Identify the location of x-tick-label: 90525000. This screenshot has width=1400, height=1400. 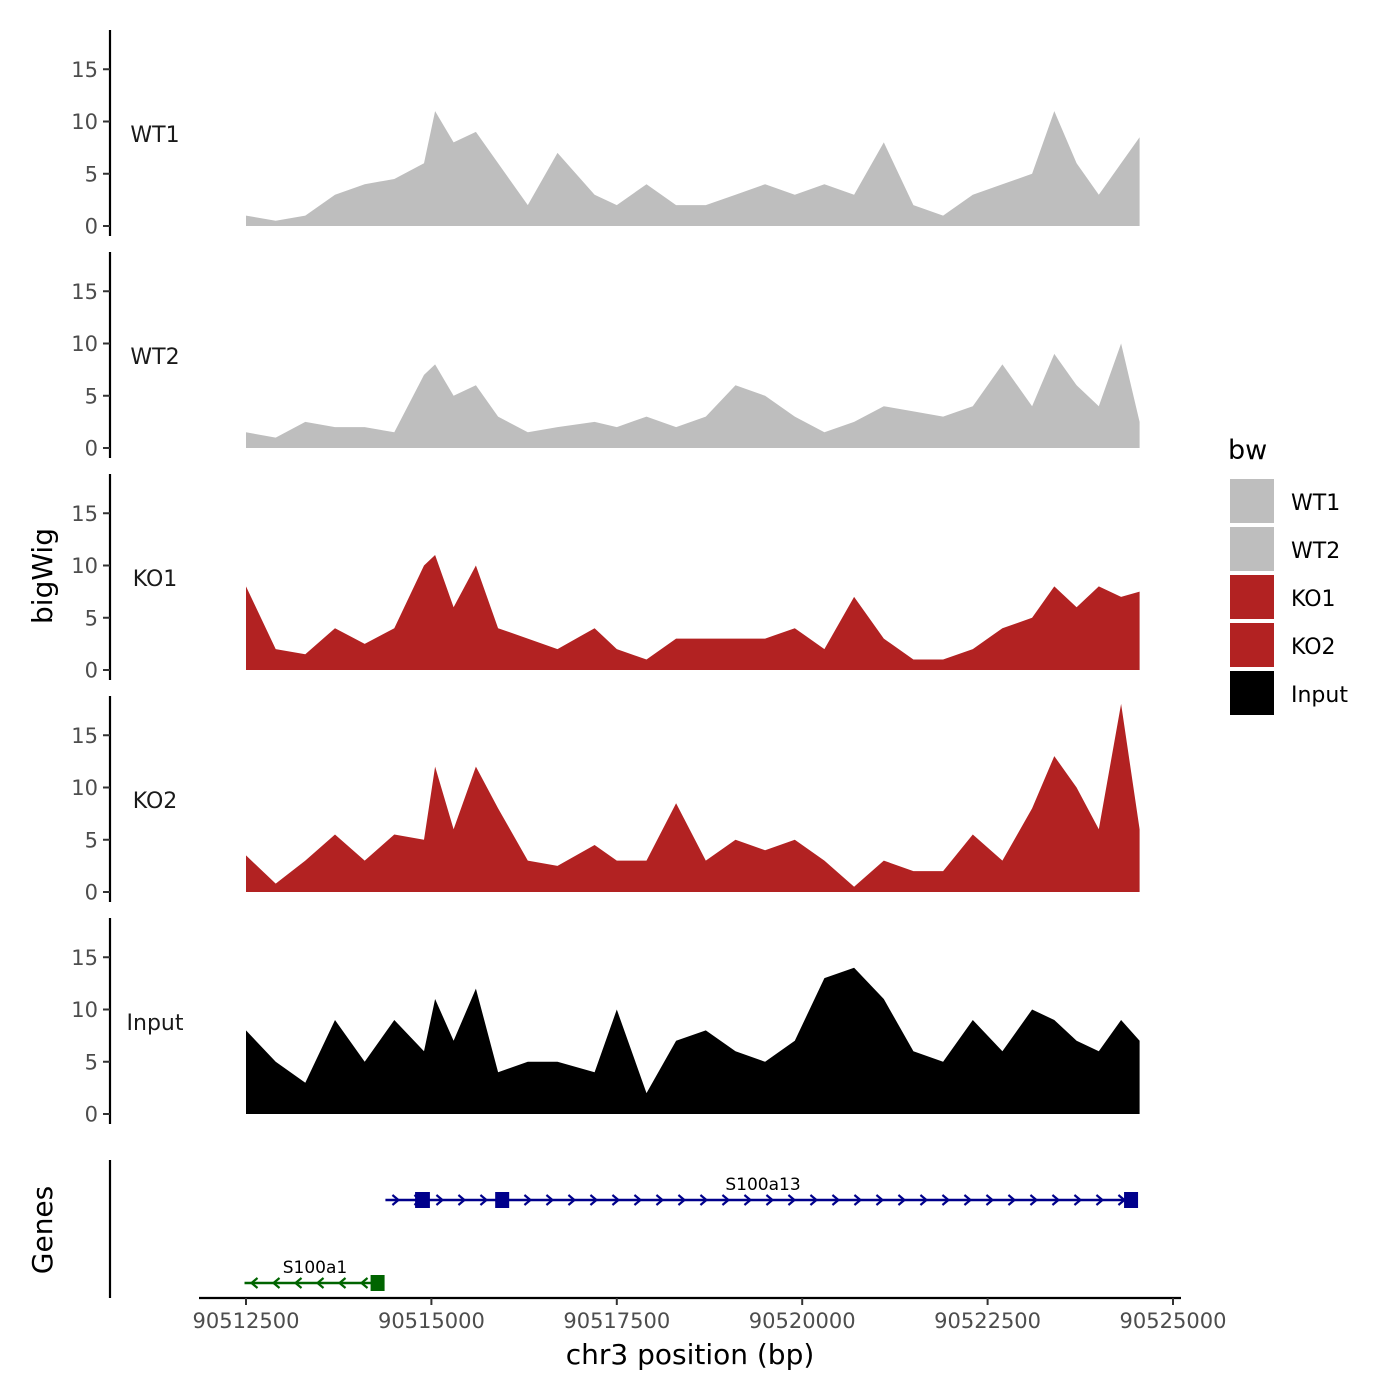
(1173, 1321).